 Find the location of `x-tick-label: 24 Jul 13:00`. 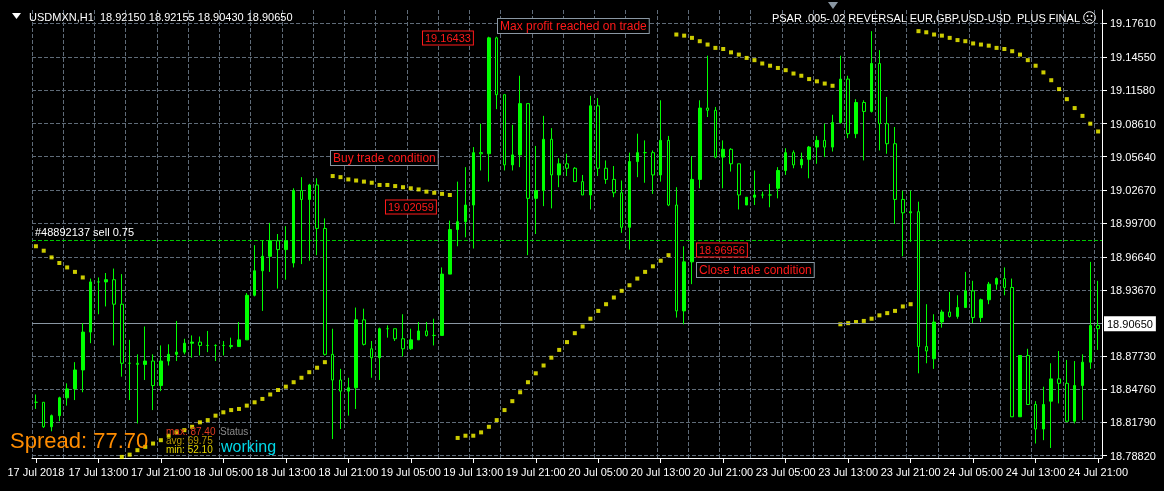

x-tick-label: 24 Jul 13:00 is located at coordinates (1035, 471).